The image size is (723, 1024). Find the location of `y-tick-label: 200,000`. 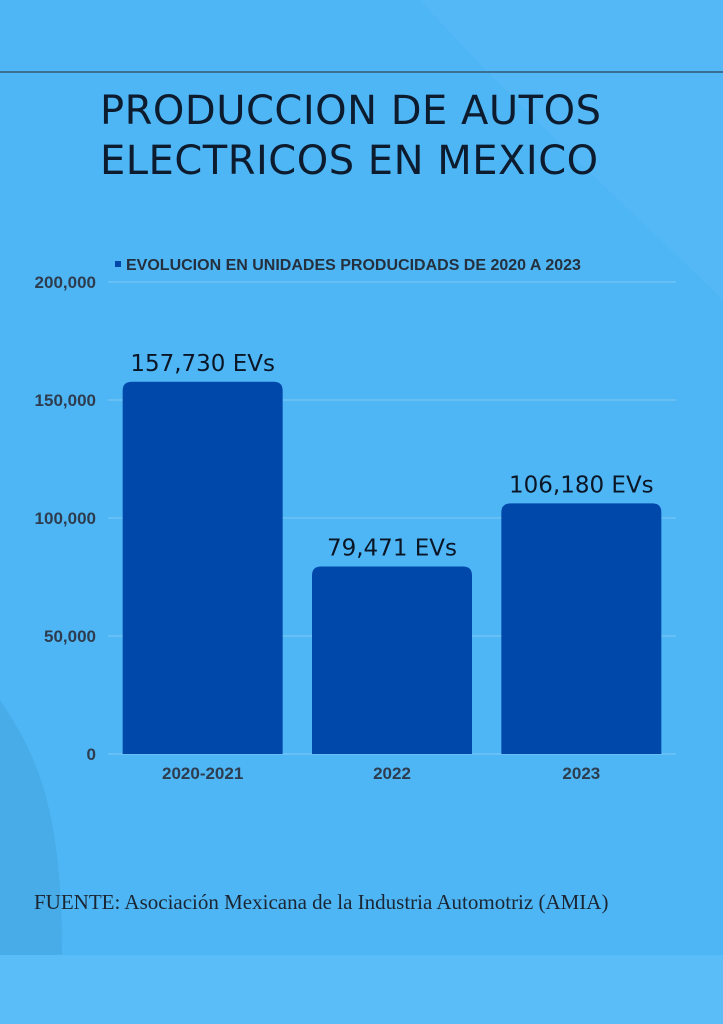

y-tick-label: 200,000 is located at coordinates (65, 282).